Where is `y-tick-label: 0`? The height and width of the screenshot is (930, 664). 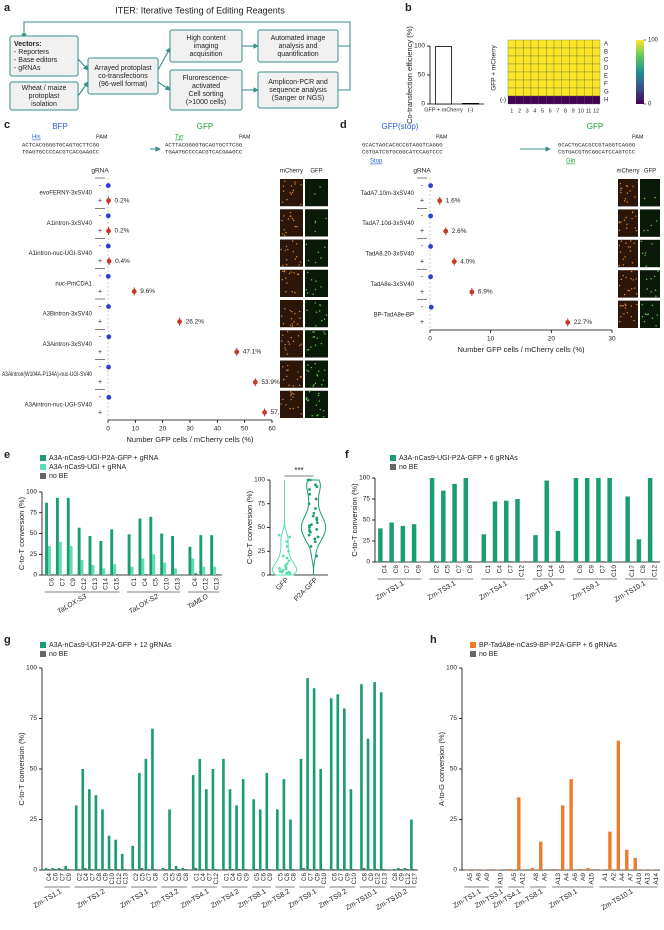 y-tick-label: 0 is located at coordinates (368, 562).